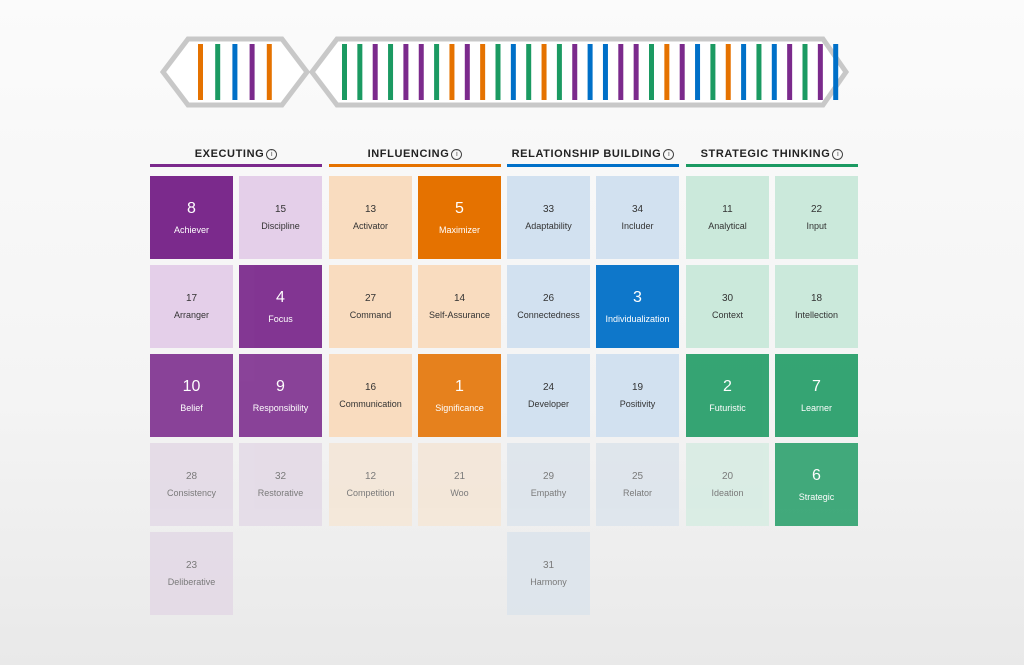 The width and height of the screenshot is (1024, 665). Describe the element at coordinates (280, 484) in the screenshot. I see `strength-tile-restorative: 32 Restorative` at that location.